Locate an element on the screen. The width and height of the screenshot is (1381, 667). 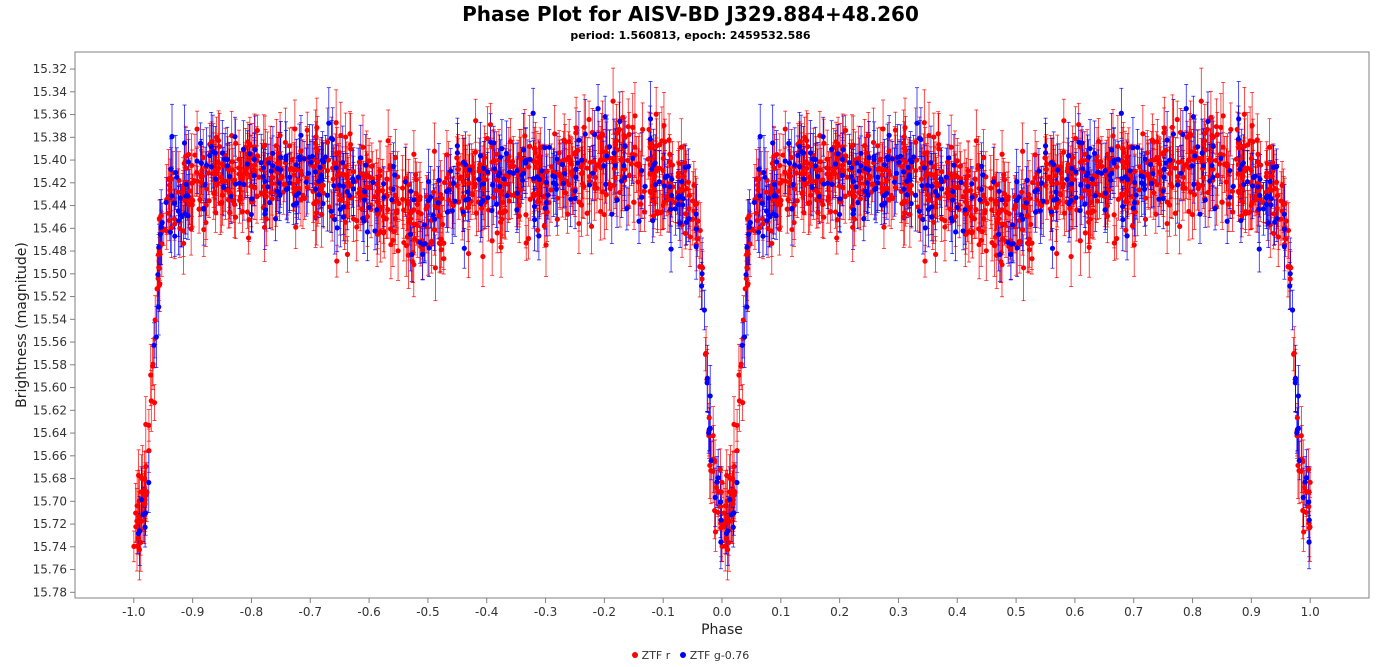
chart-subtitle: period: 1.560813, epoch: 2459532.586 is located at coordinates (690, 35).